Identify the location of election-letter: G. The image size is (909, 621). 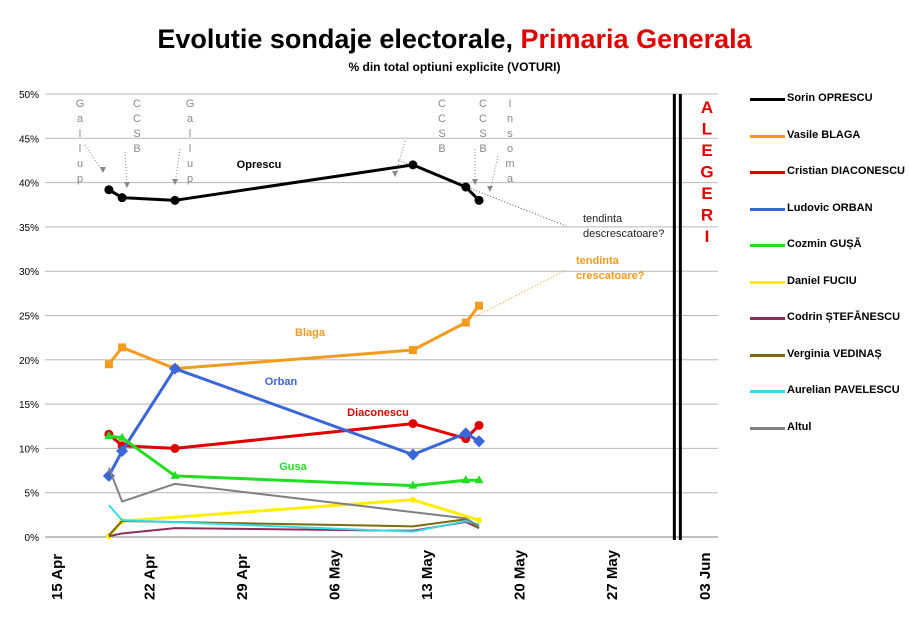
(706, 172).